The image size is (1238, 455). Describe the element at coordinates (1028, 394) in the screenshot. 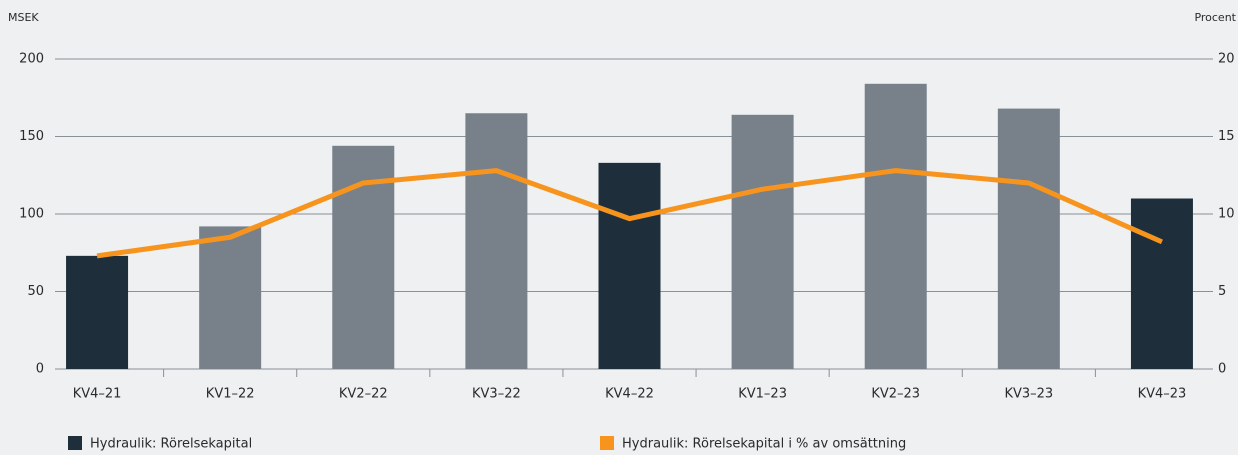

I see `x-tick-label: KV3–23` at that location.